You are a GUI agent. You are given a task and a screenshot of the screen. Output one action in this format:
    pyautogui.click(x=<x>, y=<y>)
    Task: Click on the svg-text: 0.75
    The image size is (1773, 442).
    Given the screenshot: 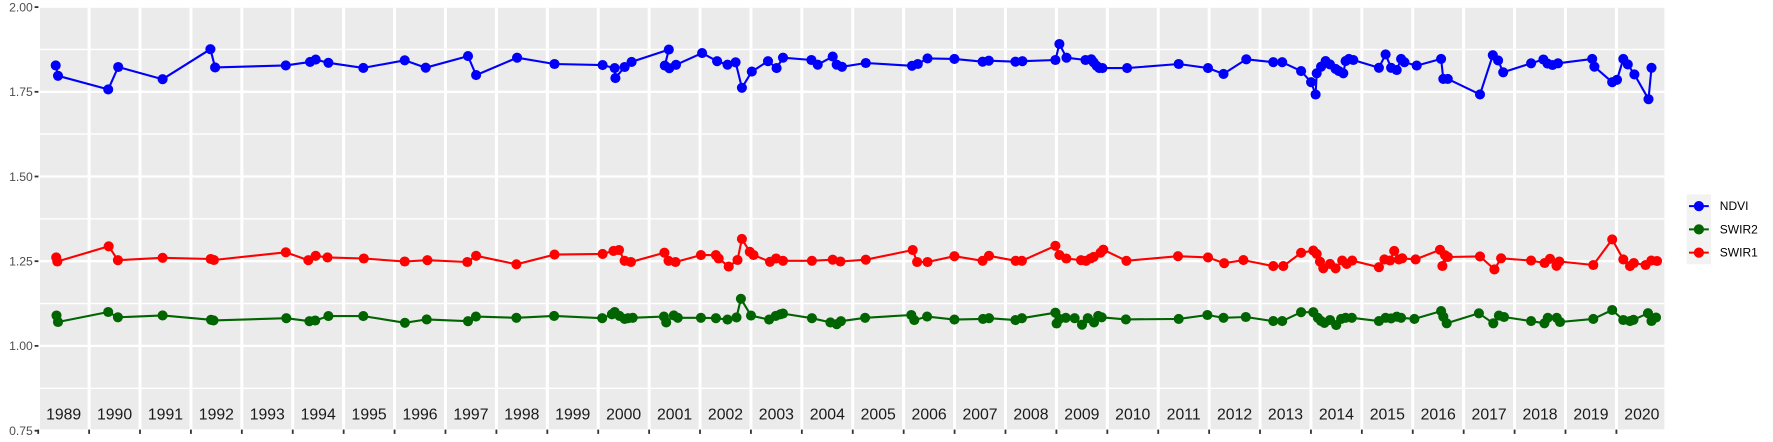 What is the action you would take?
    pyautogui.click(x=21, y=431)
    